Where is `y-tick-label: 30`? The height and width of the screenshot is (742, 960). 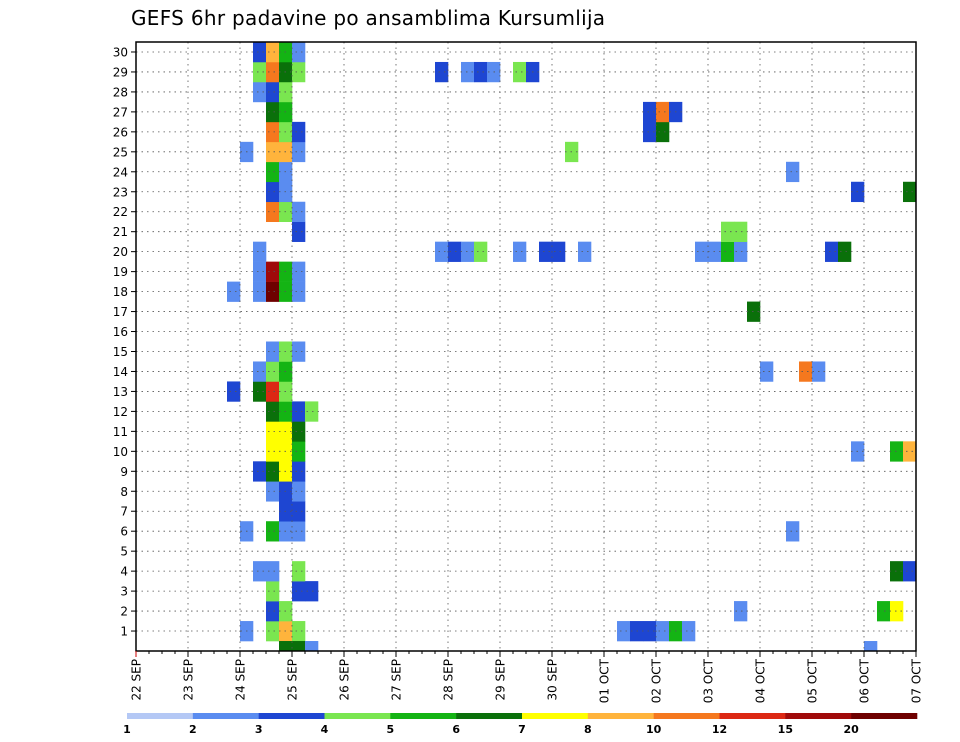
y-tick-label: 30 is located at coordinates (120, 52).